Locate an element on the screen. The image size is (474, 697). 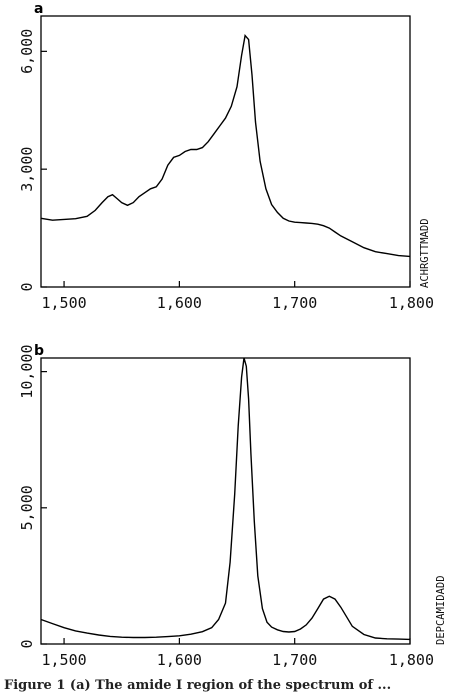
panel-b-y-axis: 0 5,000 10,000 is located at coordinates (32, 497).